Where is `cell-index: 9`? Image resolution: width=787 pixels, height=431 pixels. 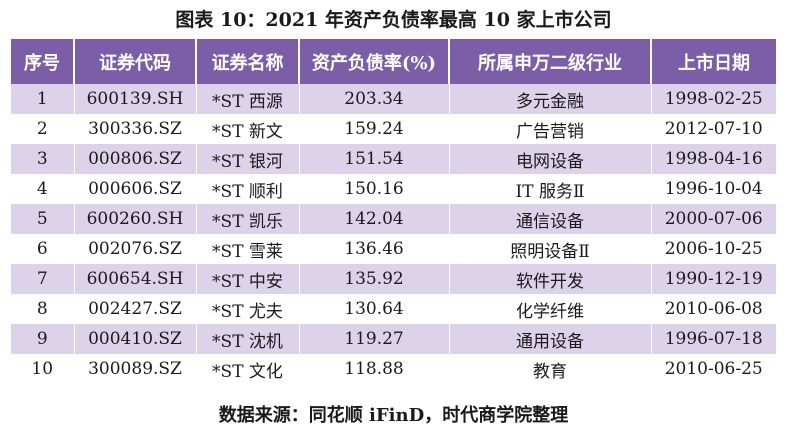 cell-index: 9 is located at coordinates (43, 339).